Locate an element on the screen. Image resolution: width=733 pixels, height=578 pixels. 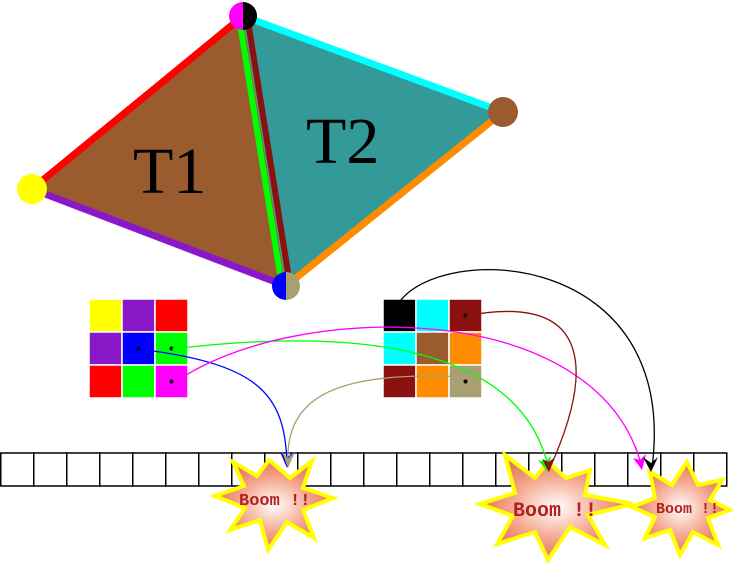
arrow-darkred is located at coordinates (520, 390).